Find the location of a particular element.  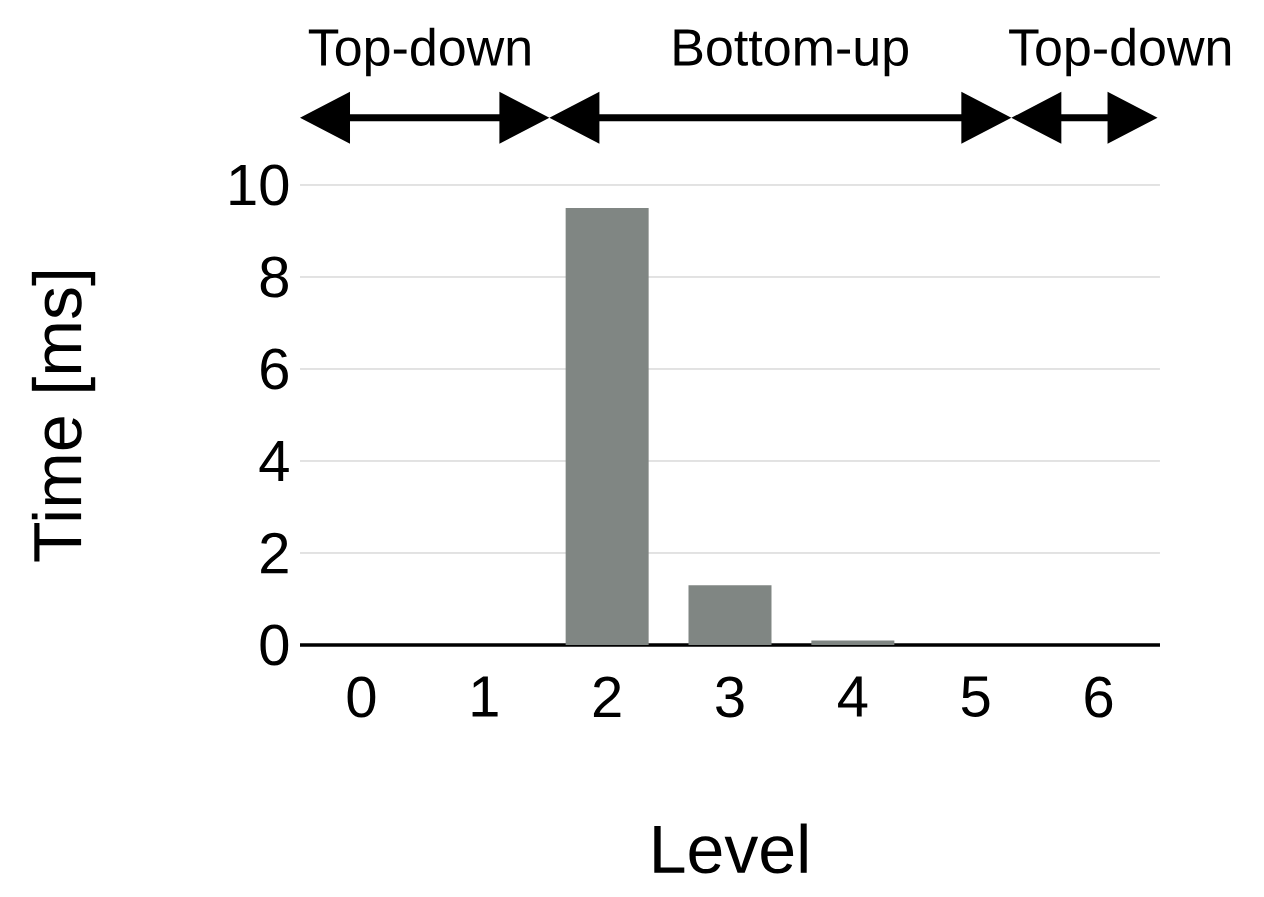

y-tick-label: 6 is located at coordinates (274, 369).